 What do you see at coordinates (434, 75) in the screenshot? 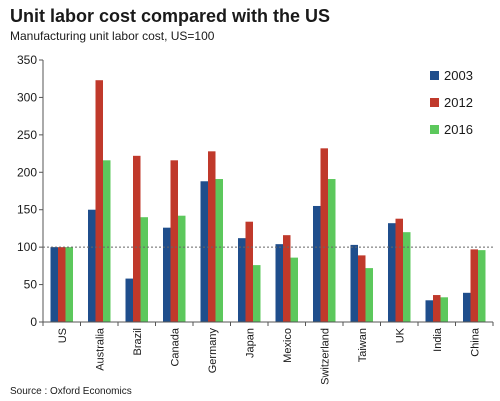
I see `legend-swatch-2003` at bounding box center [434, 75].